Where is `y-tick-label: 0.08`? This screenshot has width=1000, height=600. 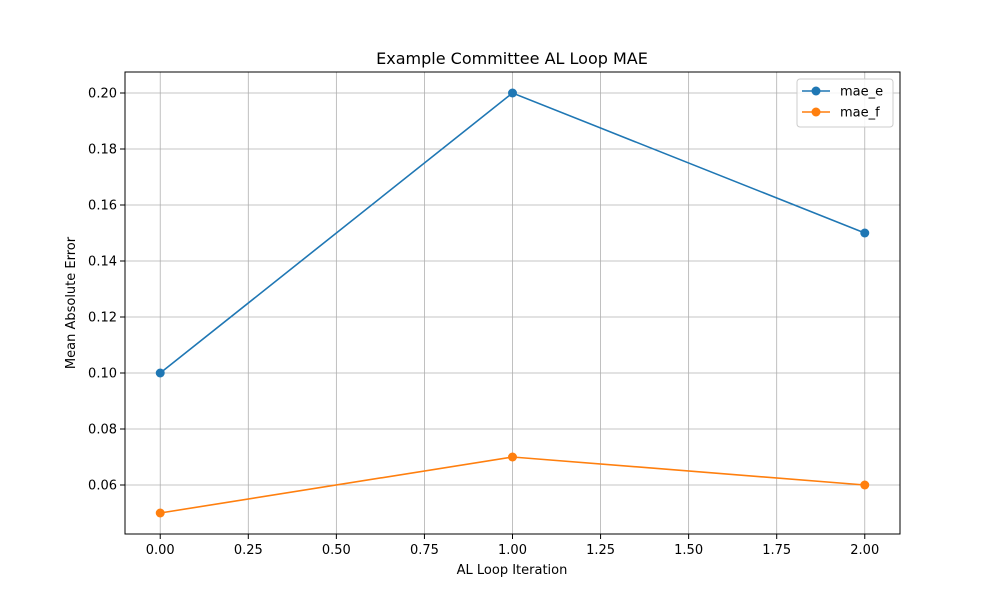 y-tick-label: 0.08 is located at coordinates (102, 430).